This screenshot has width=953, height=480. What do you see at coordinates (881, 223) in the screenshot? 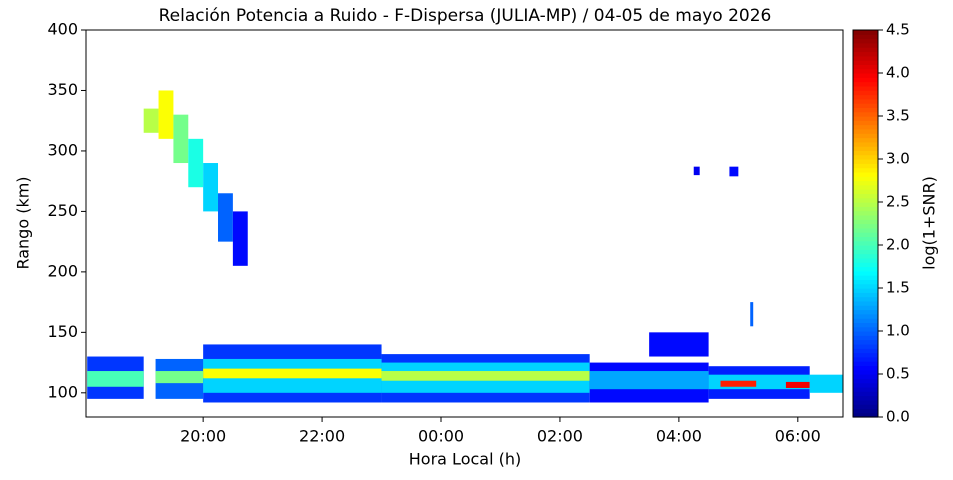
I see `colorbar: 0.0 0.5 1.0 1.5 2.0 2.5 3.0 3.5 4.0 4.5` at bounding box center [881, 223].